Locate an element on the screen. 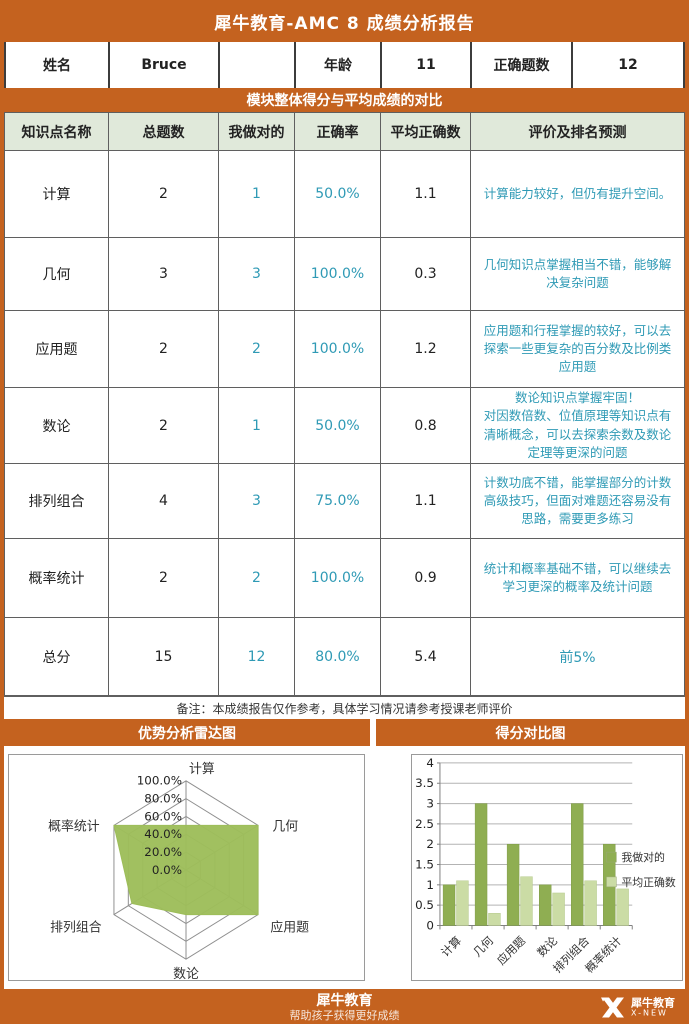 This screenshot has width=689, height=1024. table-cell-total: 15 is located at coordinates (164, 657).